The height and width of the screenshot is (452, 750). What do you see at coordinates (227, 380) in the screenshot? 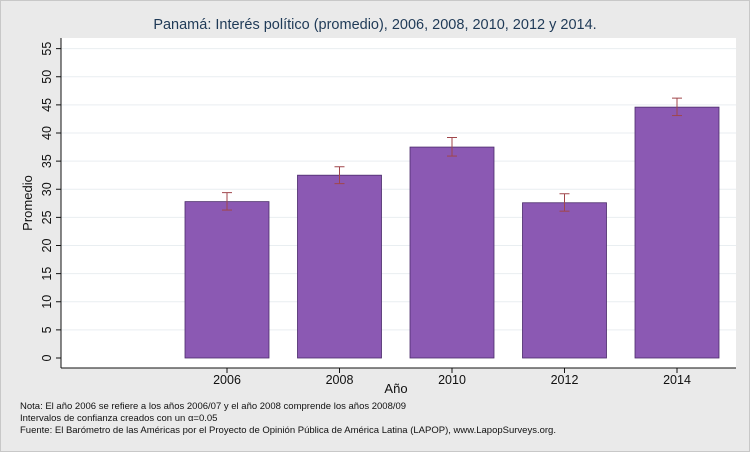
I see `x-tick-label: 2006` at bounding box center [227, 380].